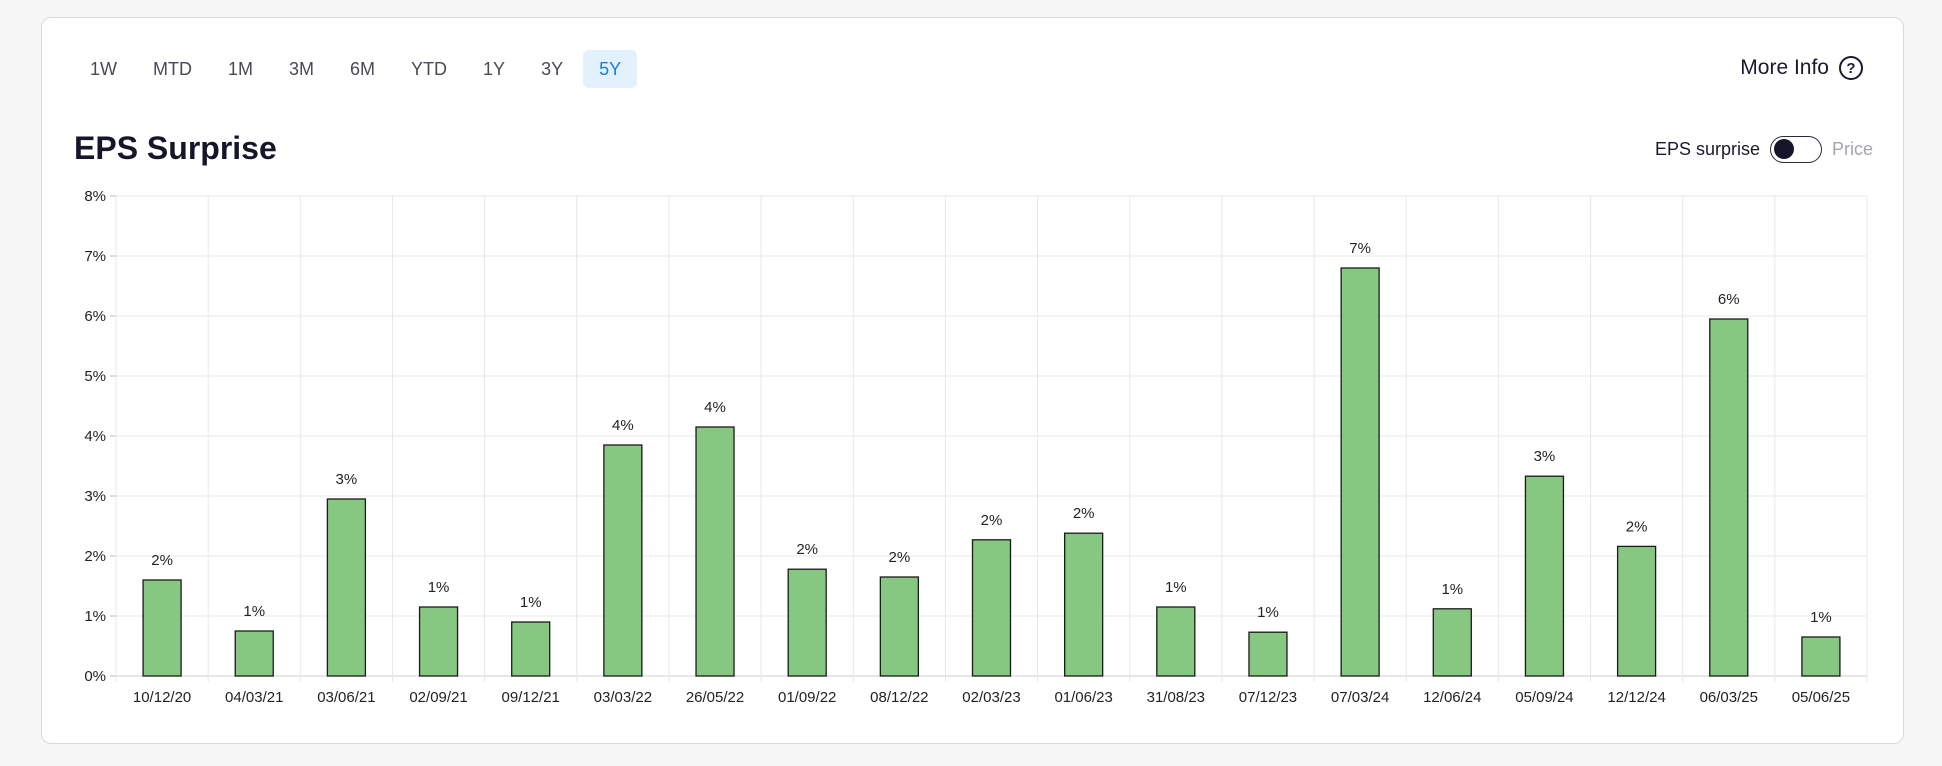 Image resolution: width=1942 pixels, height=766 pixels. I want to click on x-tick-label: 07/12/23, so click(1268, 697).